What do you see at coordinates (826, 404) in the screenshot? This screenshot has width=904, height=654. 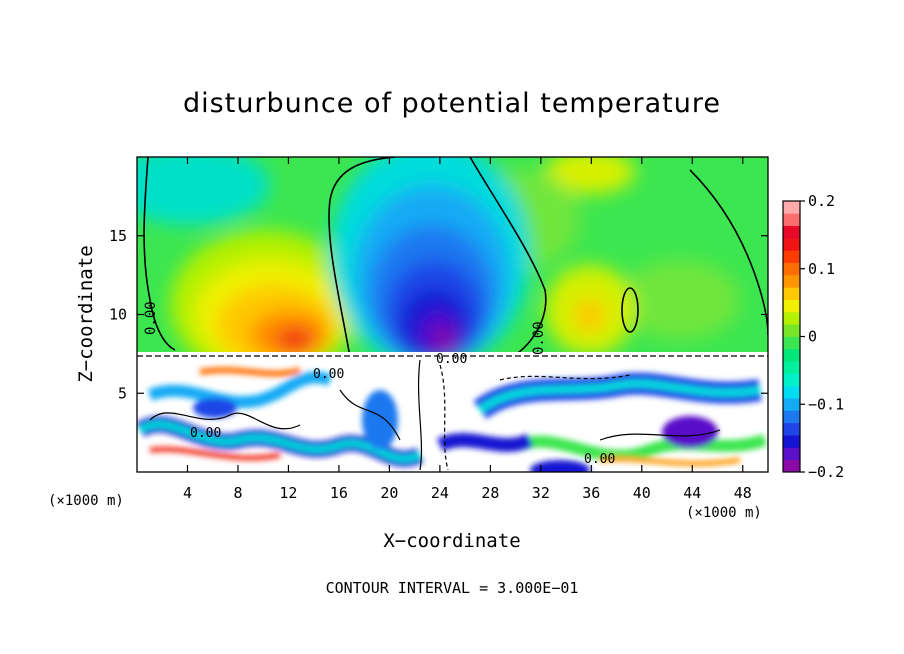 I see `colorbar-tick-label: −0.1` at bounding box center [826, 404].